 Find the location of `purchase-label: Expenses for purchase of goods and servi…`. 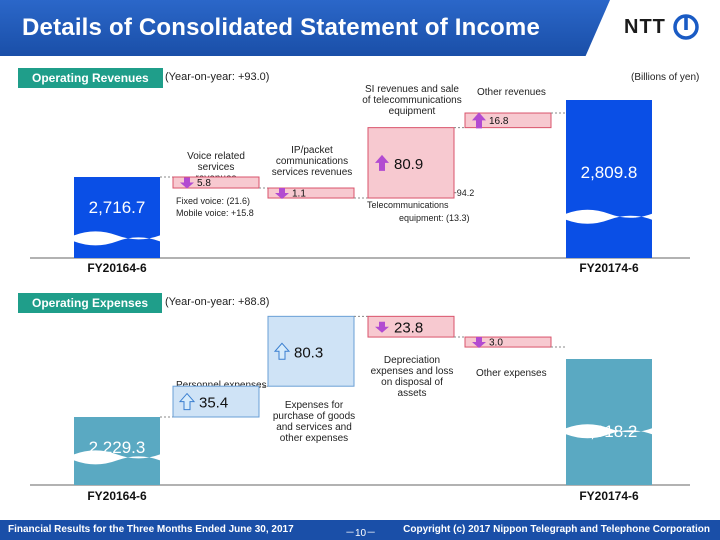

purchase-label: Expenses for purchase of goods and servi… is located at coordinates (314, 422).